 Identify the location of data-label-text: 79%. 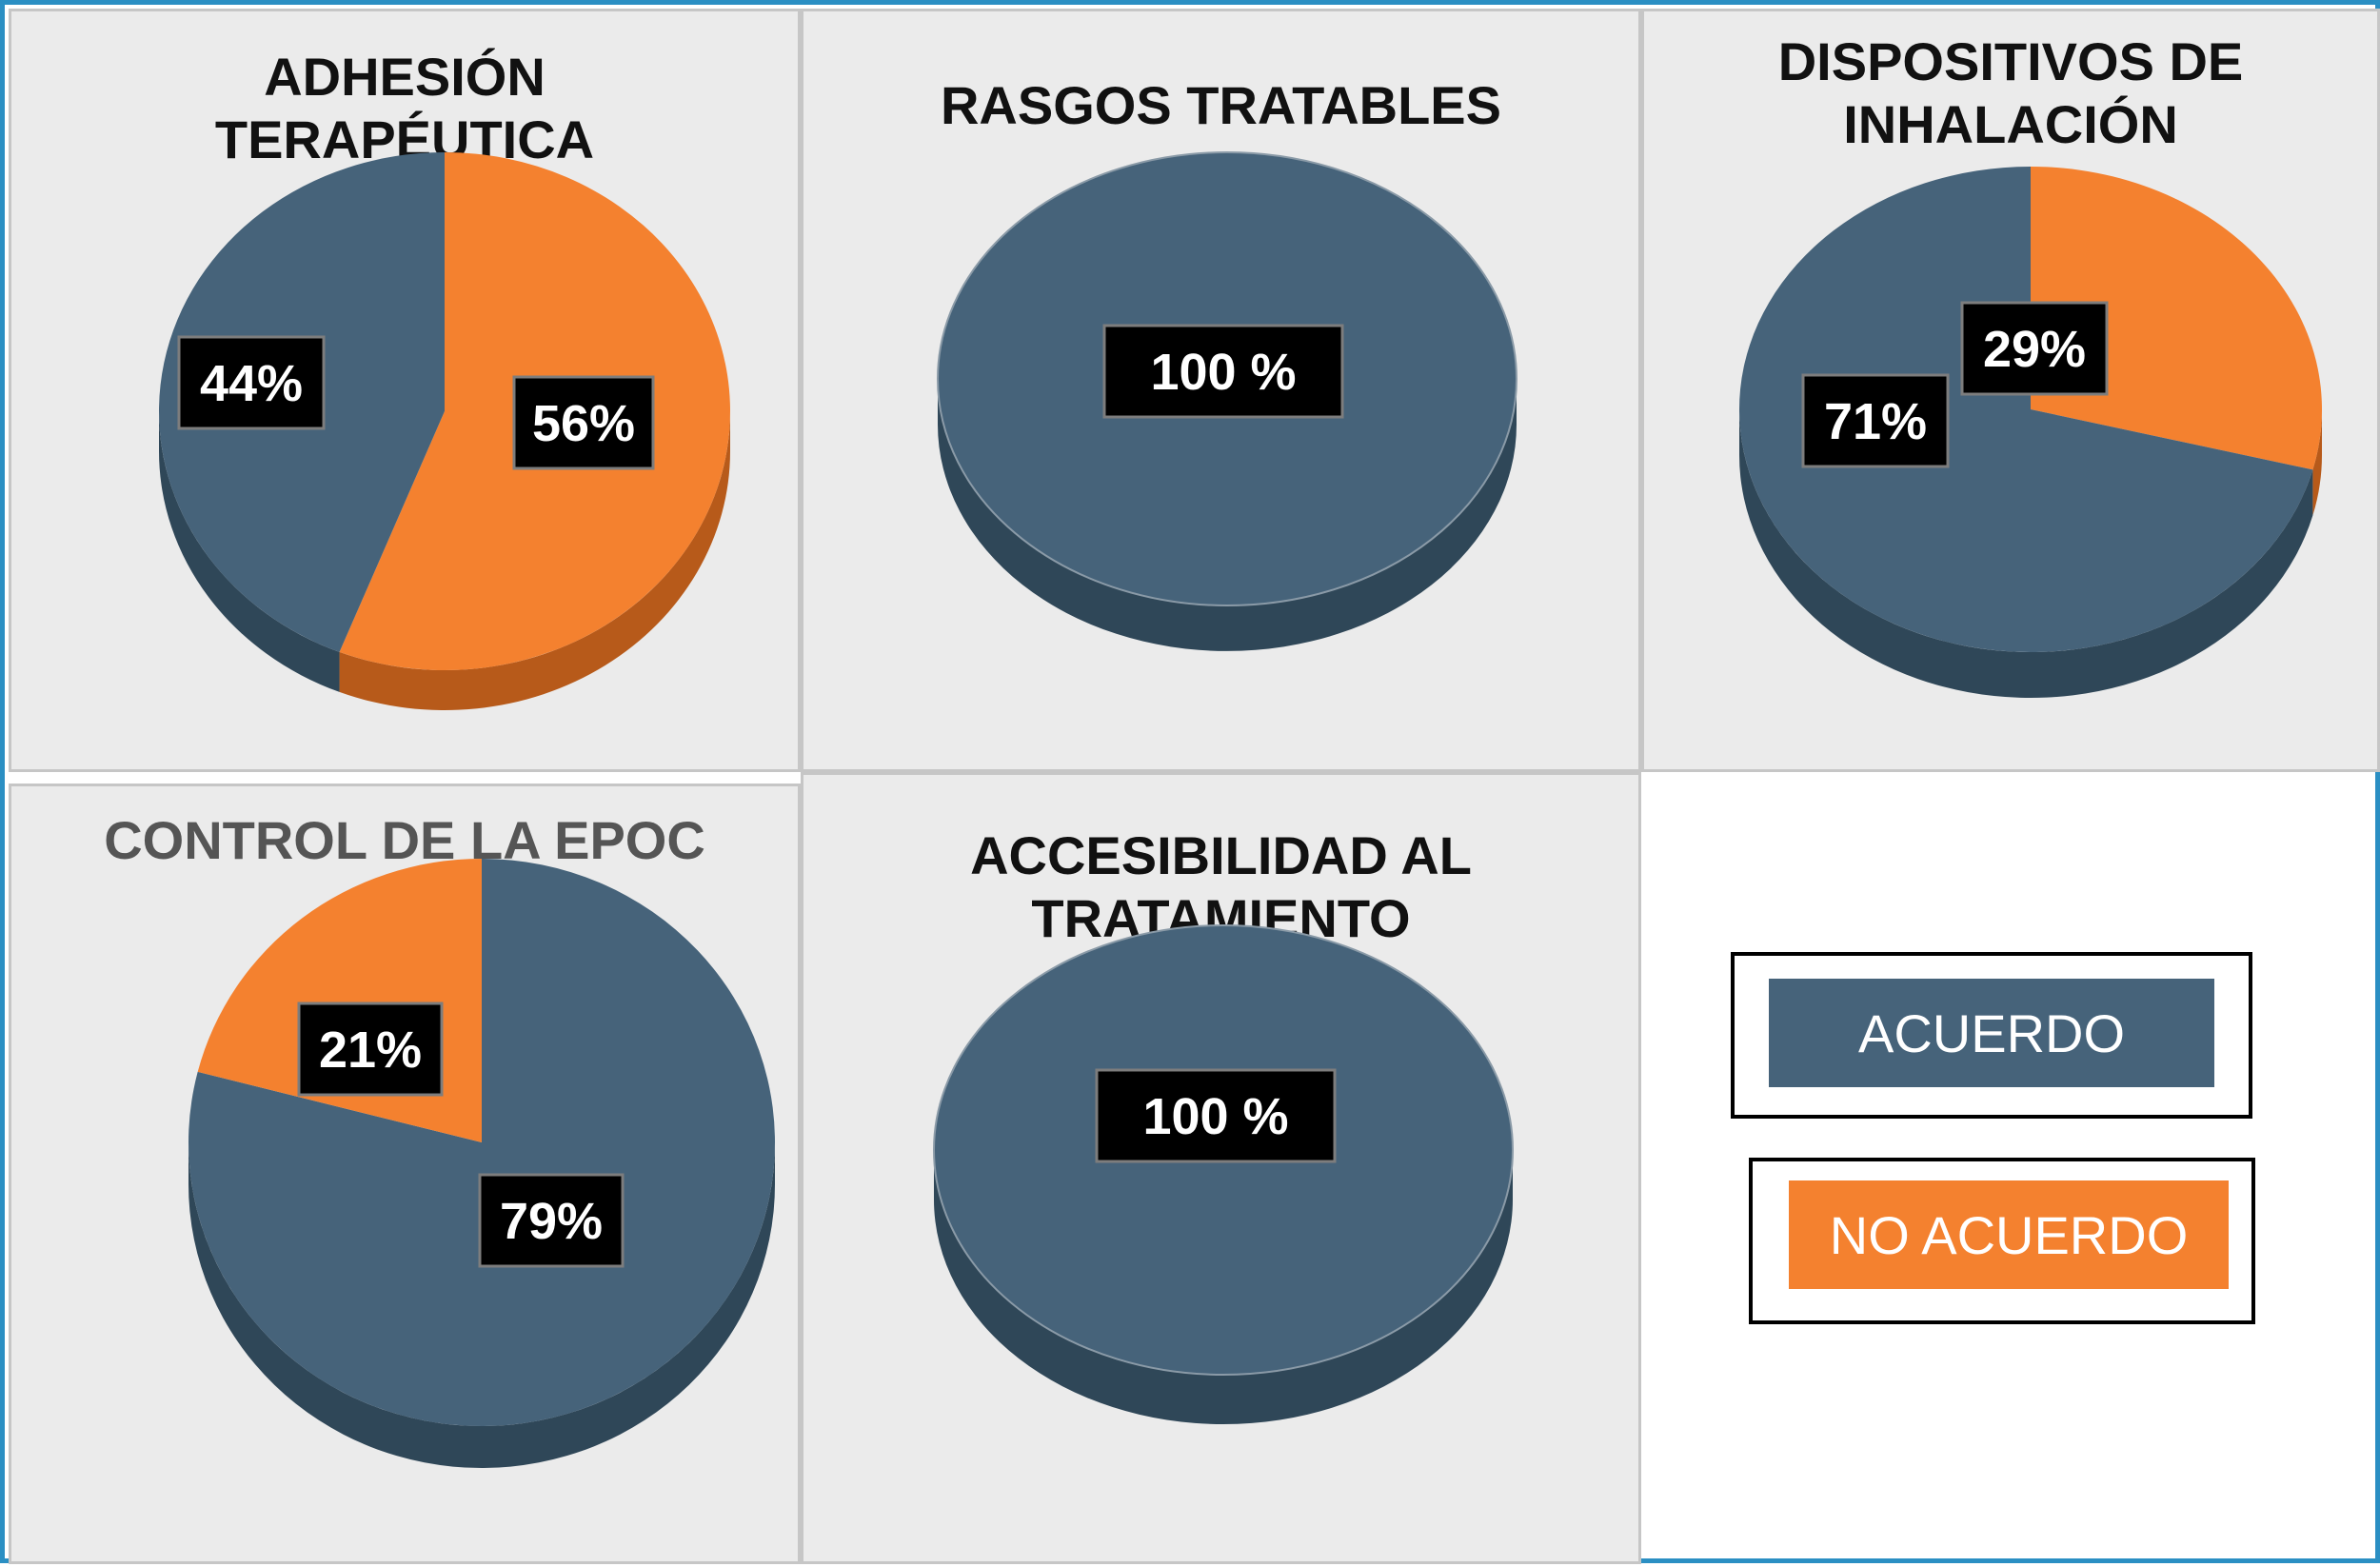
(551, 1221).